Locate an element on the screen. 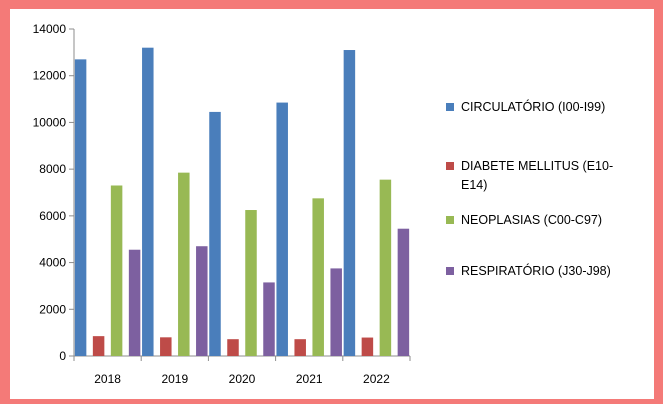 Image resolution: width=663 pixels, height=404 pixels. legend-label: DIABETE MELLITUS (E10- is located at coordinates (537, 166).